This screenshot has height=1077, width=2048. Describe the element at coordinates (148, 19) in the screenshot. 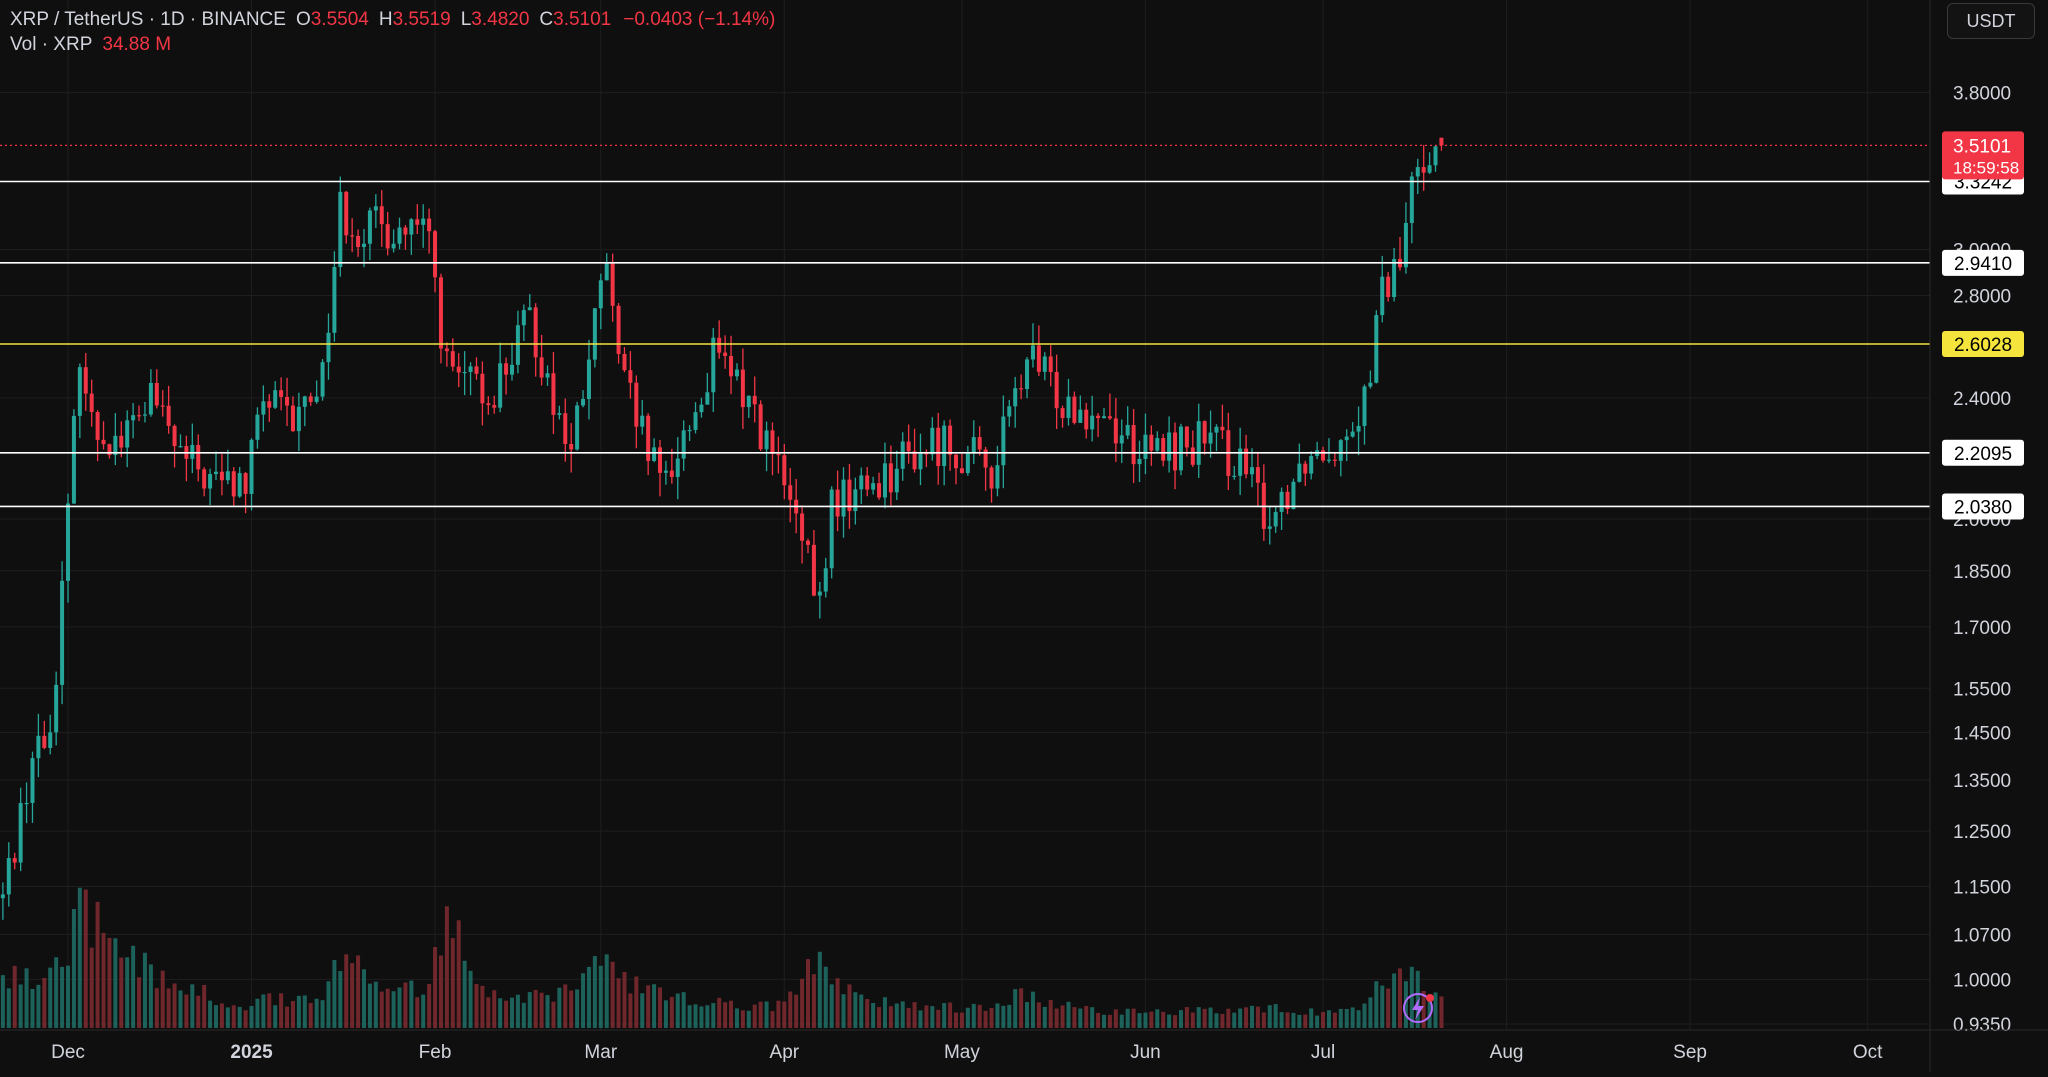

I see `symbol-title: XRP / TetherUS · 1D · BINANCE` at that location.